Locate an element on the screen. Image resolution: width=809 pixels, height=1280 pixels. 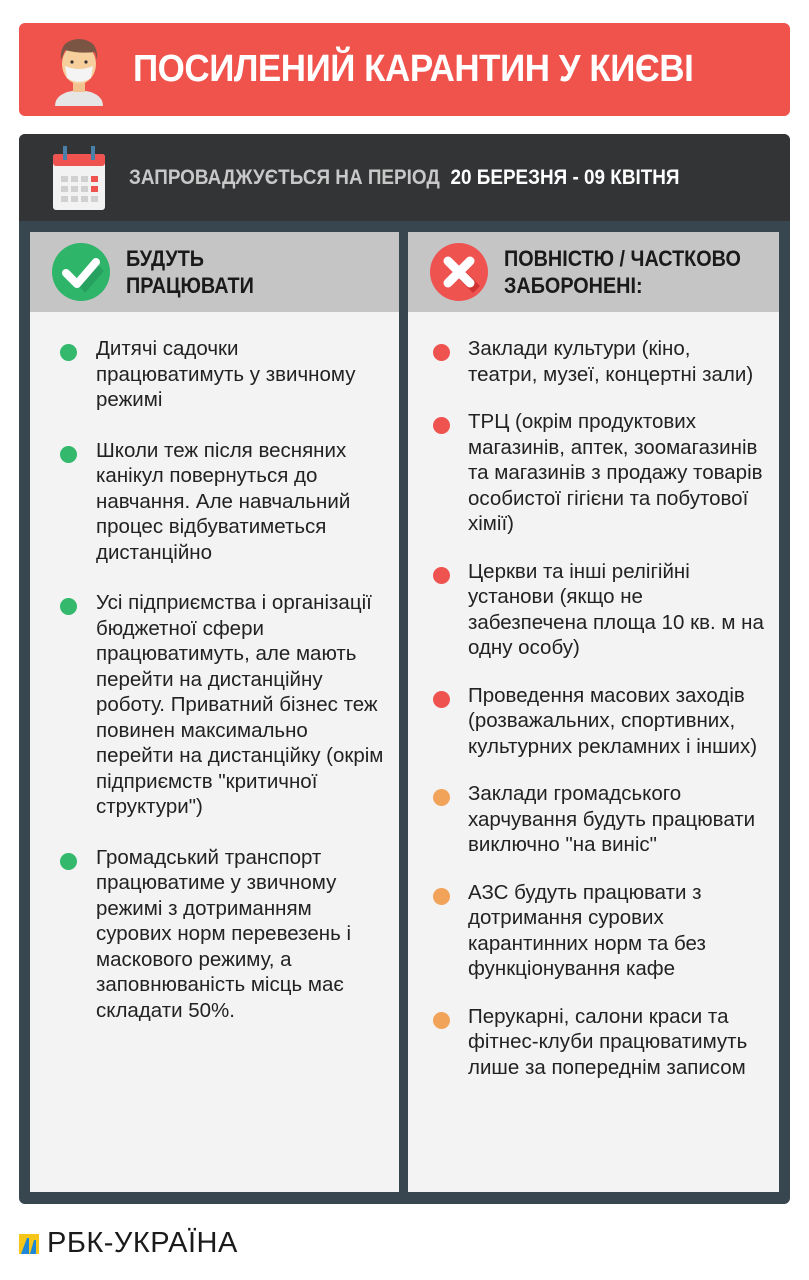
page-title: ПОСИЛЕНИЙ КАРАНТИН У КИЄВІ is located at coordinates (413, 69).